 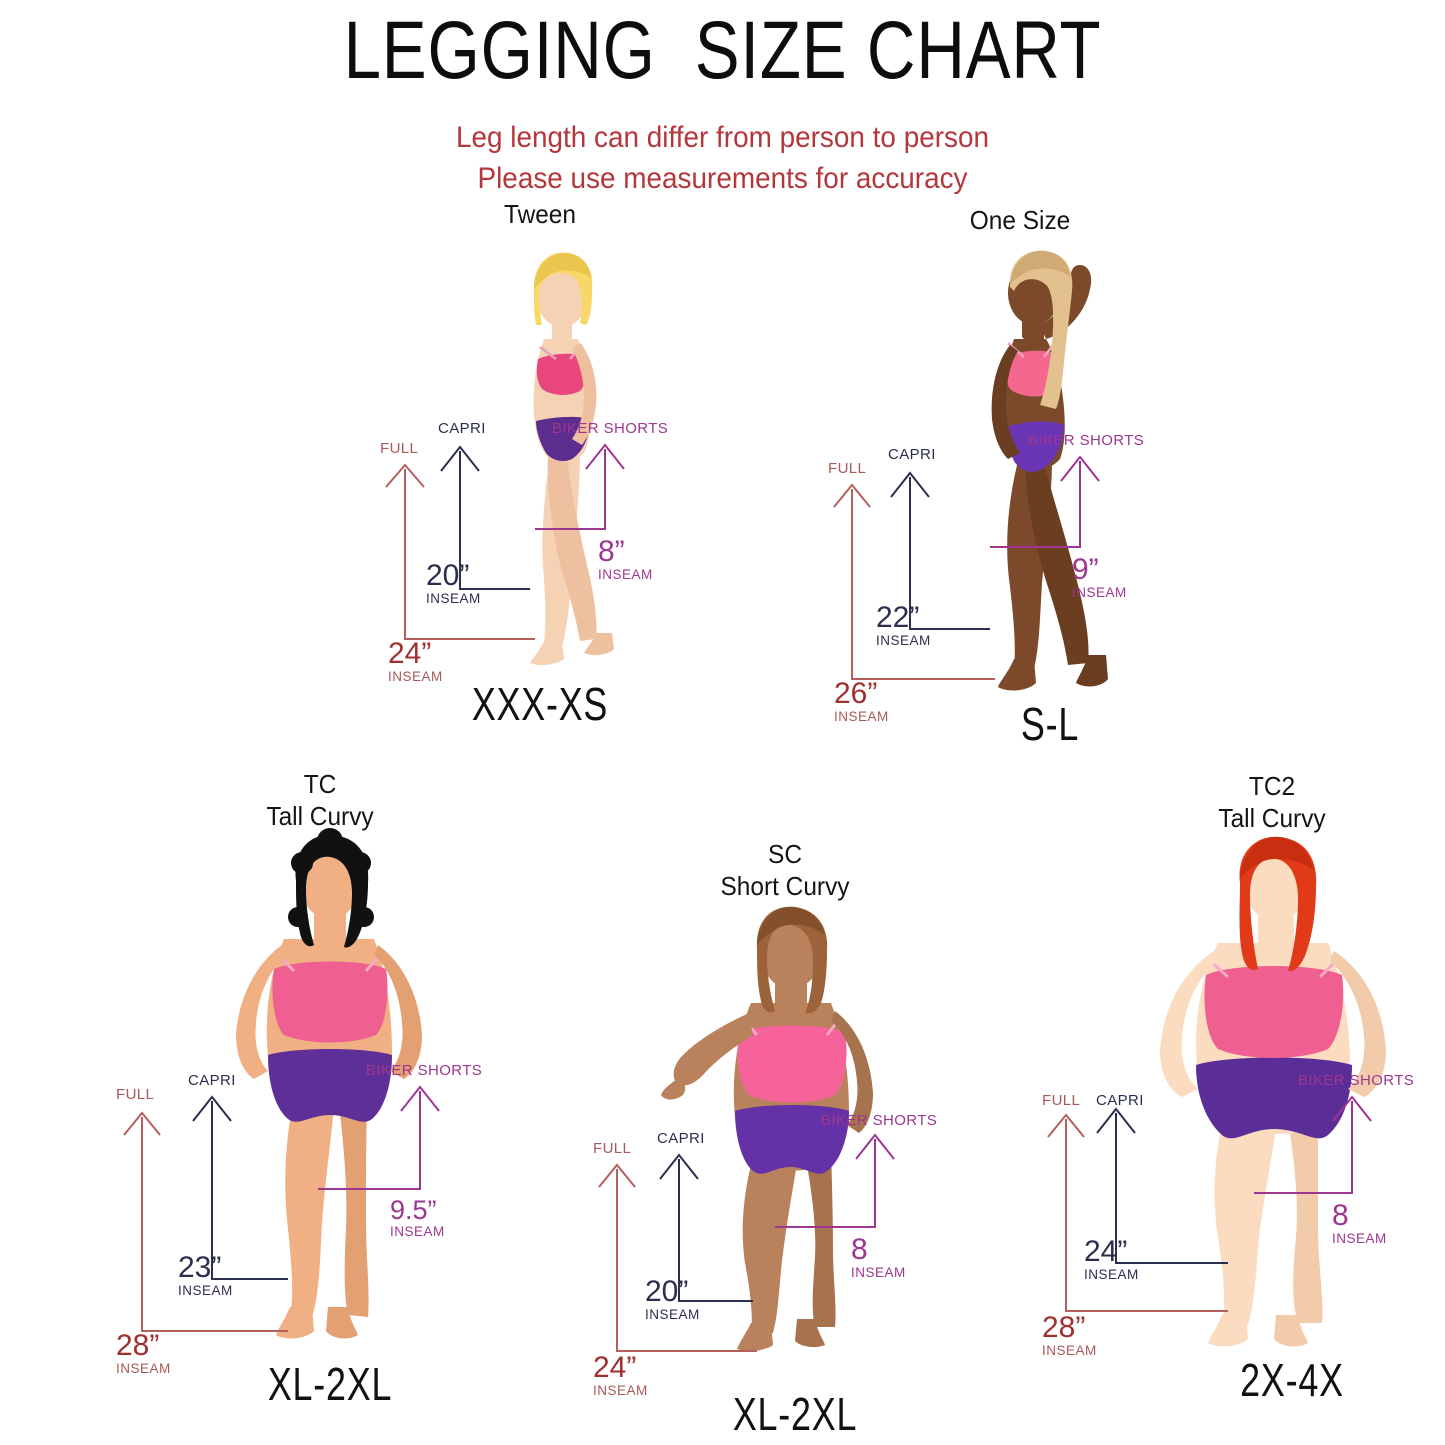 What do you see at coordinates (767, 1129) in the screenshot?
I see `figure-illustration-short-curvy` at bounding box center [767, 1129].